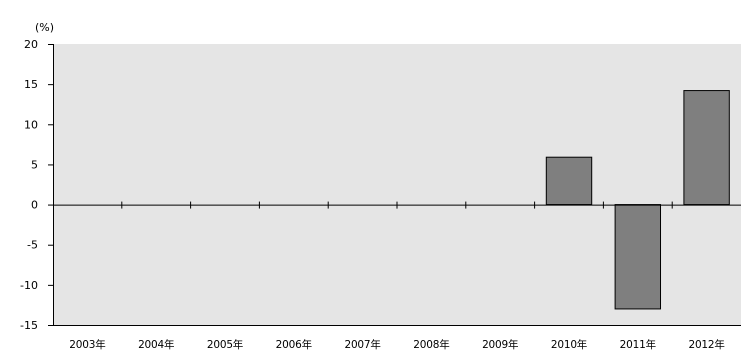  Describe the element at coordinates (31, 124) in the screenshot. I see `y-tick-label: 10` at that location.